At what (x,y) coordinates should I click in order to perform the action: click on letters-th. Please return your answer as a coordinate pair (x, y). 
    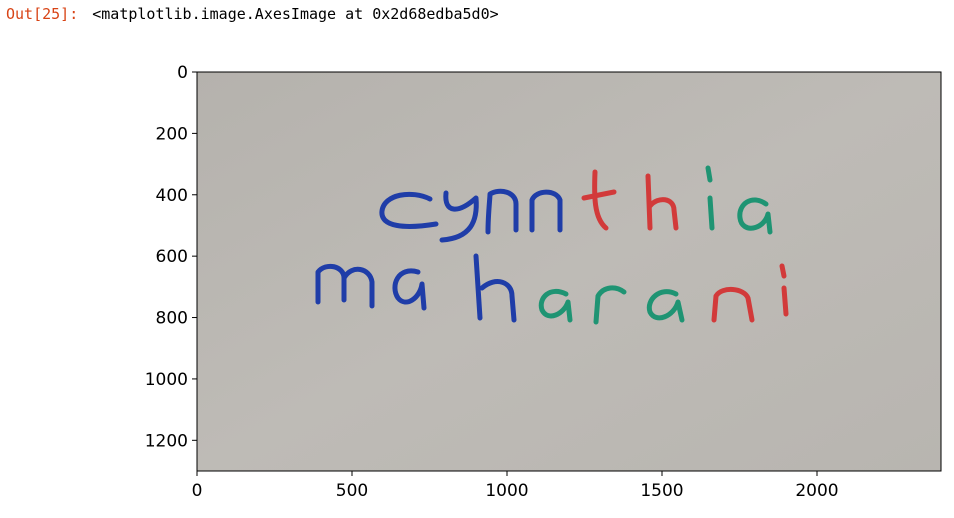
    Looking at the image, I should click on (630, 200).